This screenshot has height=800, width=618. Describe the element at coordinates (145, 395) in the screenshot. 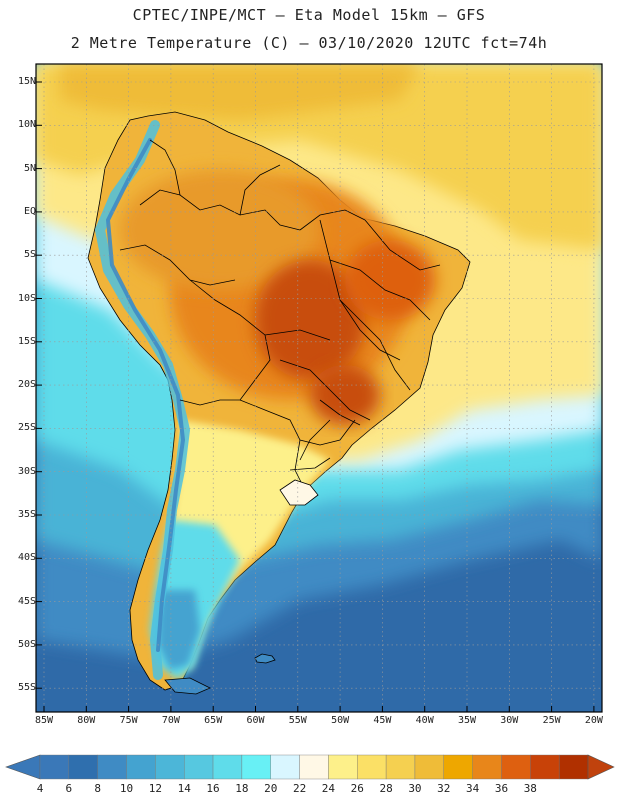

I see `andes-coldest-strip` at that location.